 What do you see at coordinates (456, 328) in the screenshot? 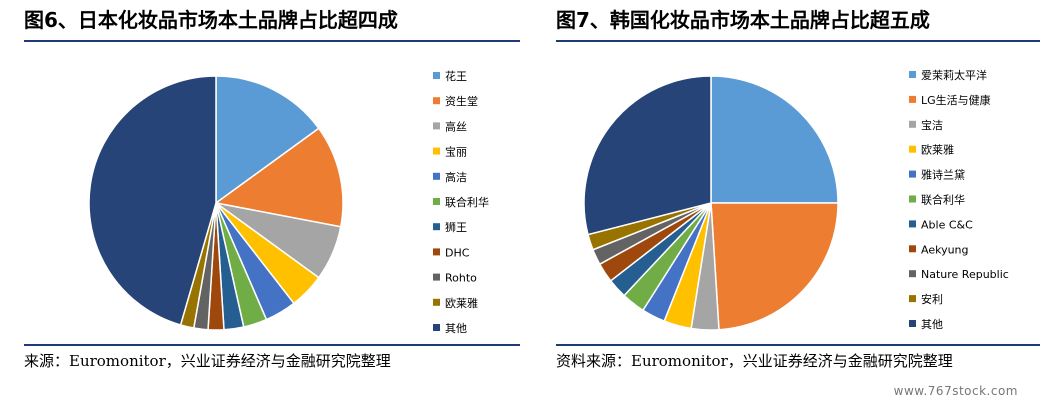
I see `legend-label-japan-10: 其他` at bounding box center [456, 328].